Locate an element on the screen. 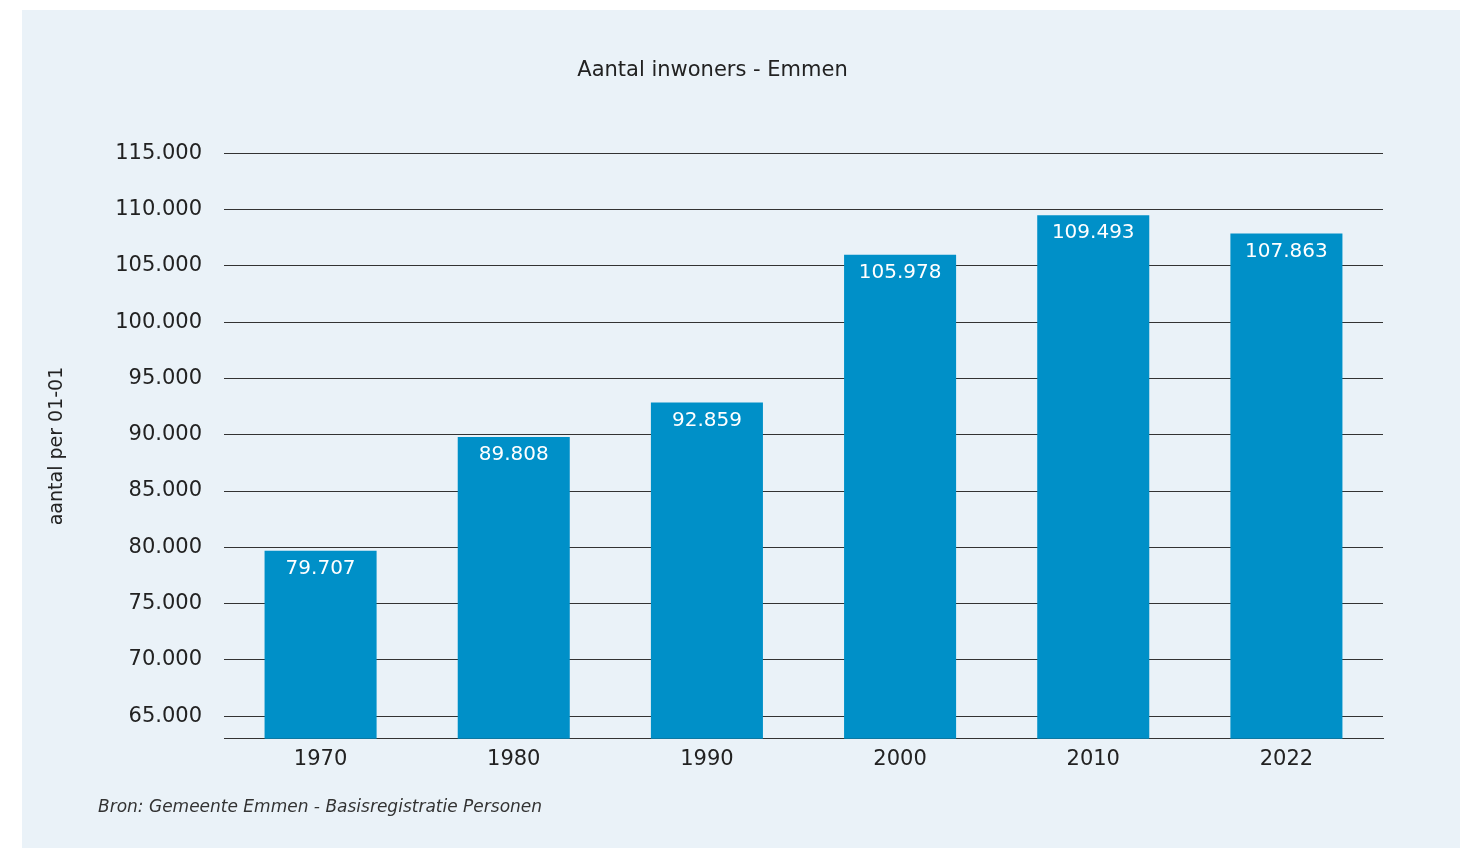 This screenshot has width=1465, height=848. data-label: 105.978 is located at coordinates (900, 271).